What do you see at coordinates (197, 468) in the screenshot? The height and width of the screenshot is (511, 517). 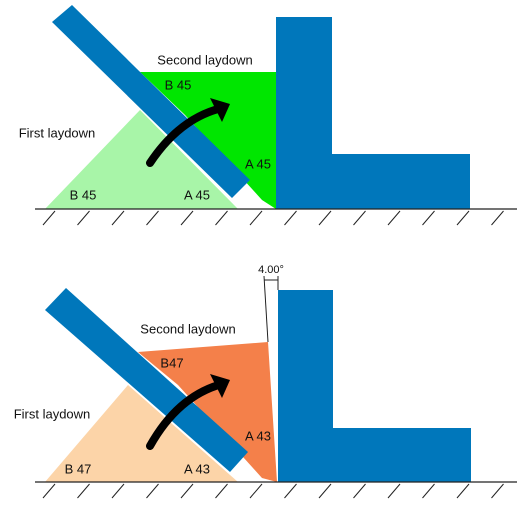 I see `first-a-label: A 43` at bounding box center [197, 468].